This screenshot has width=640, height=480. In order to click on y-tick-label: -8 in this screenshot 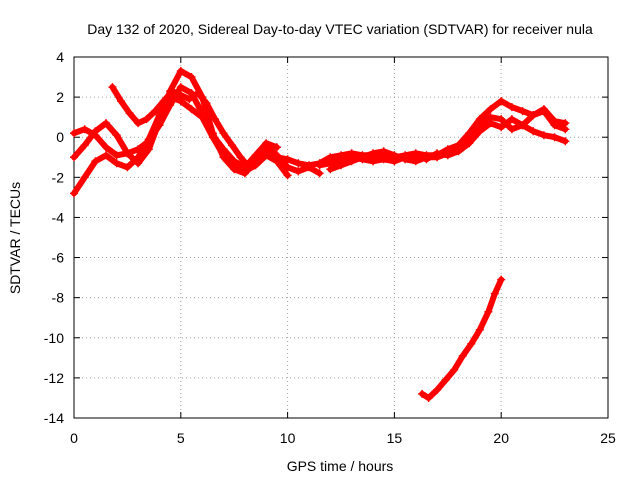, I will do `click(58, 298)`.